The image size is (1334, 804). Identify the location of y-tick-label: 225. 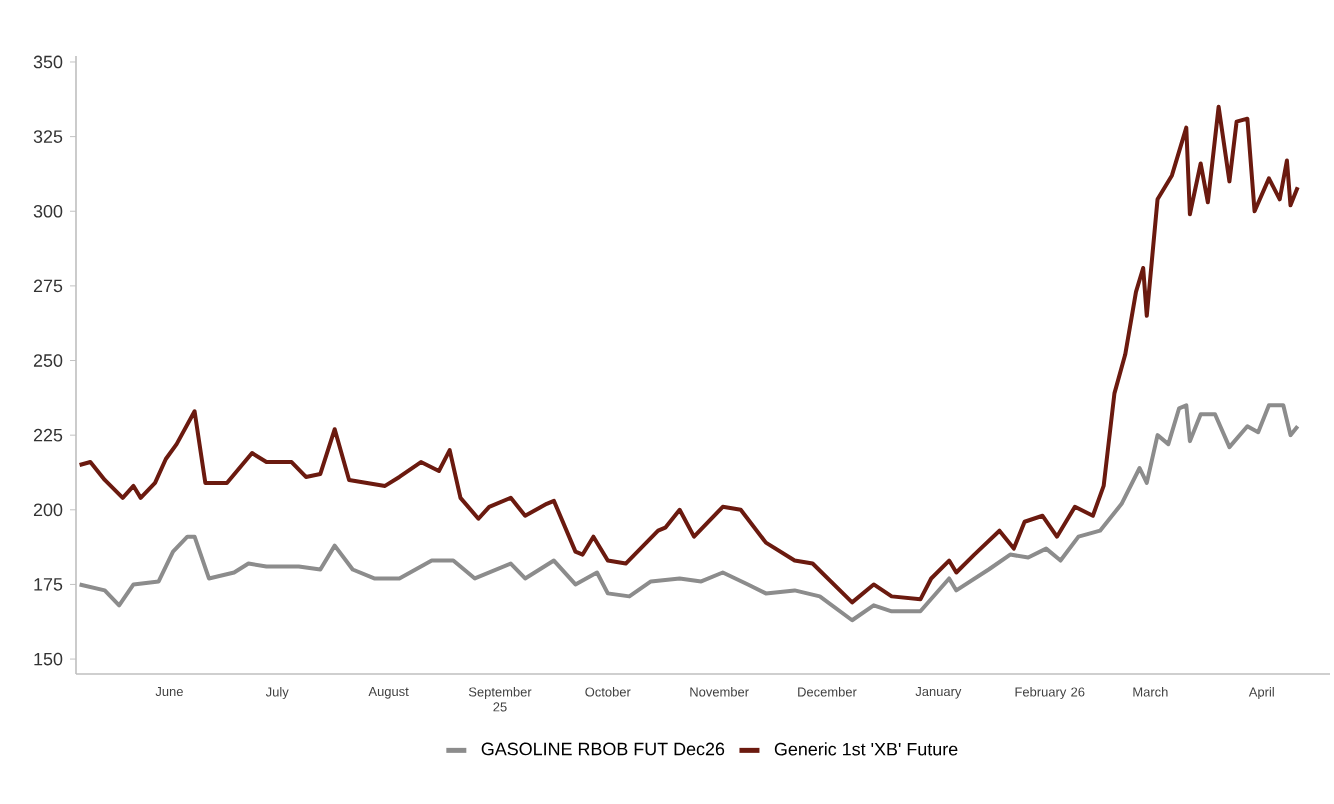
(48, 435).